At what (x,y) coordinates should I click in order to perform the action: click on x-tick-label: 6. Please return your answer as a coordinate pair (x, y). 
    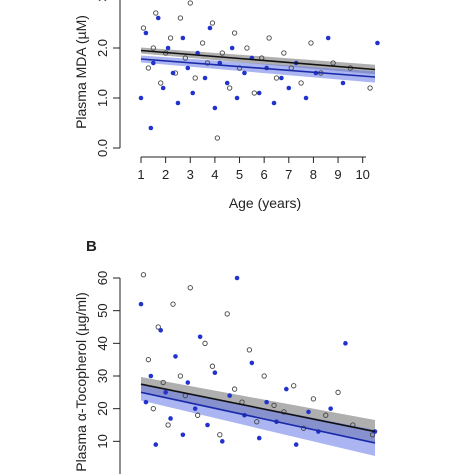
    Looking at the image, I should click on (264, 174).